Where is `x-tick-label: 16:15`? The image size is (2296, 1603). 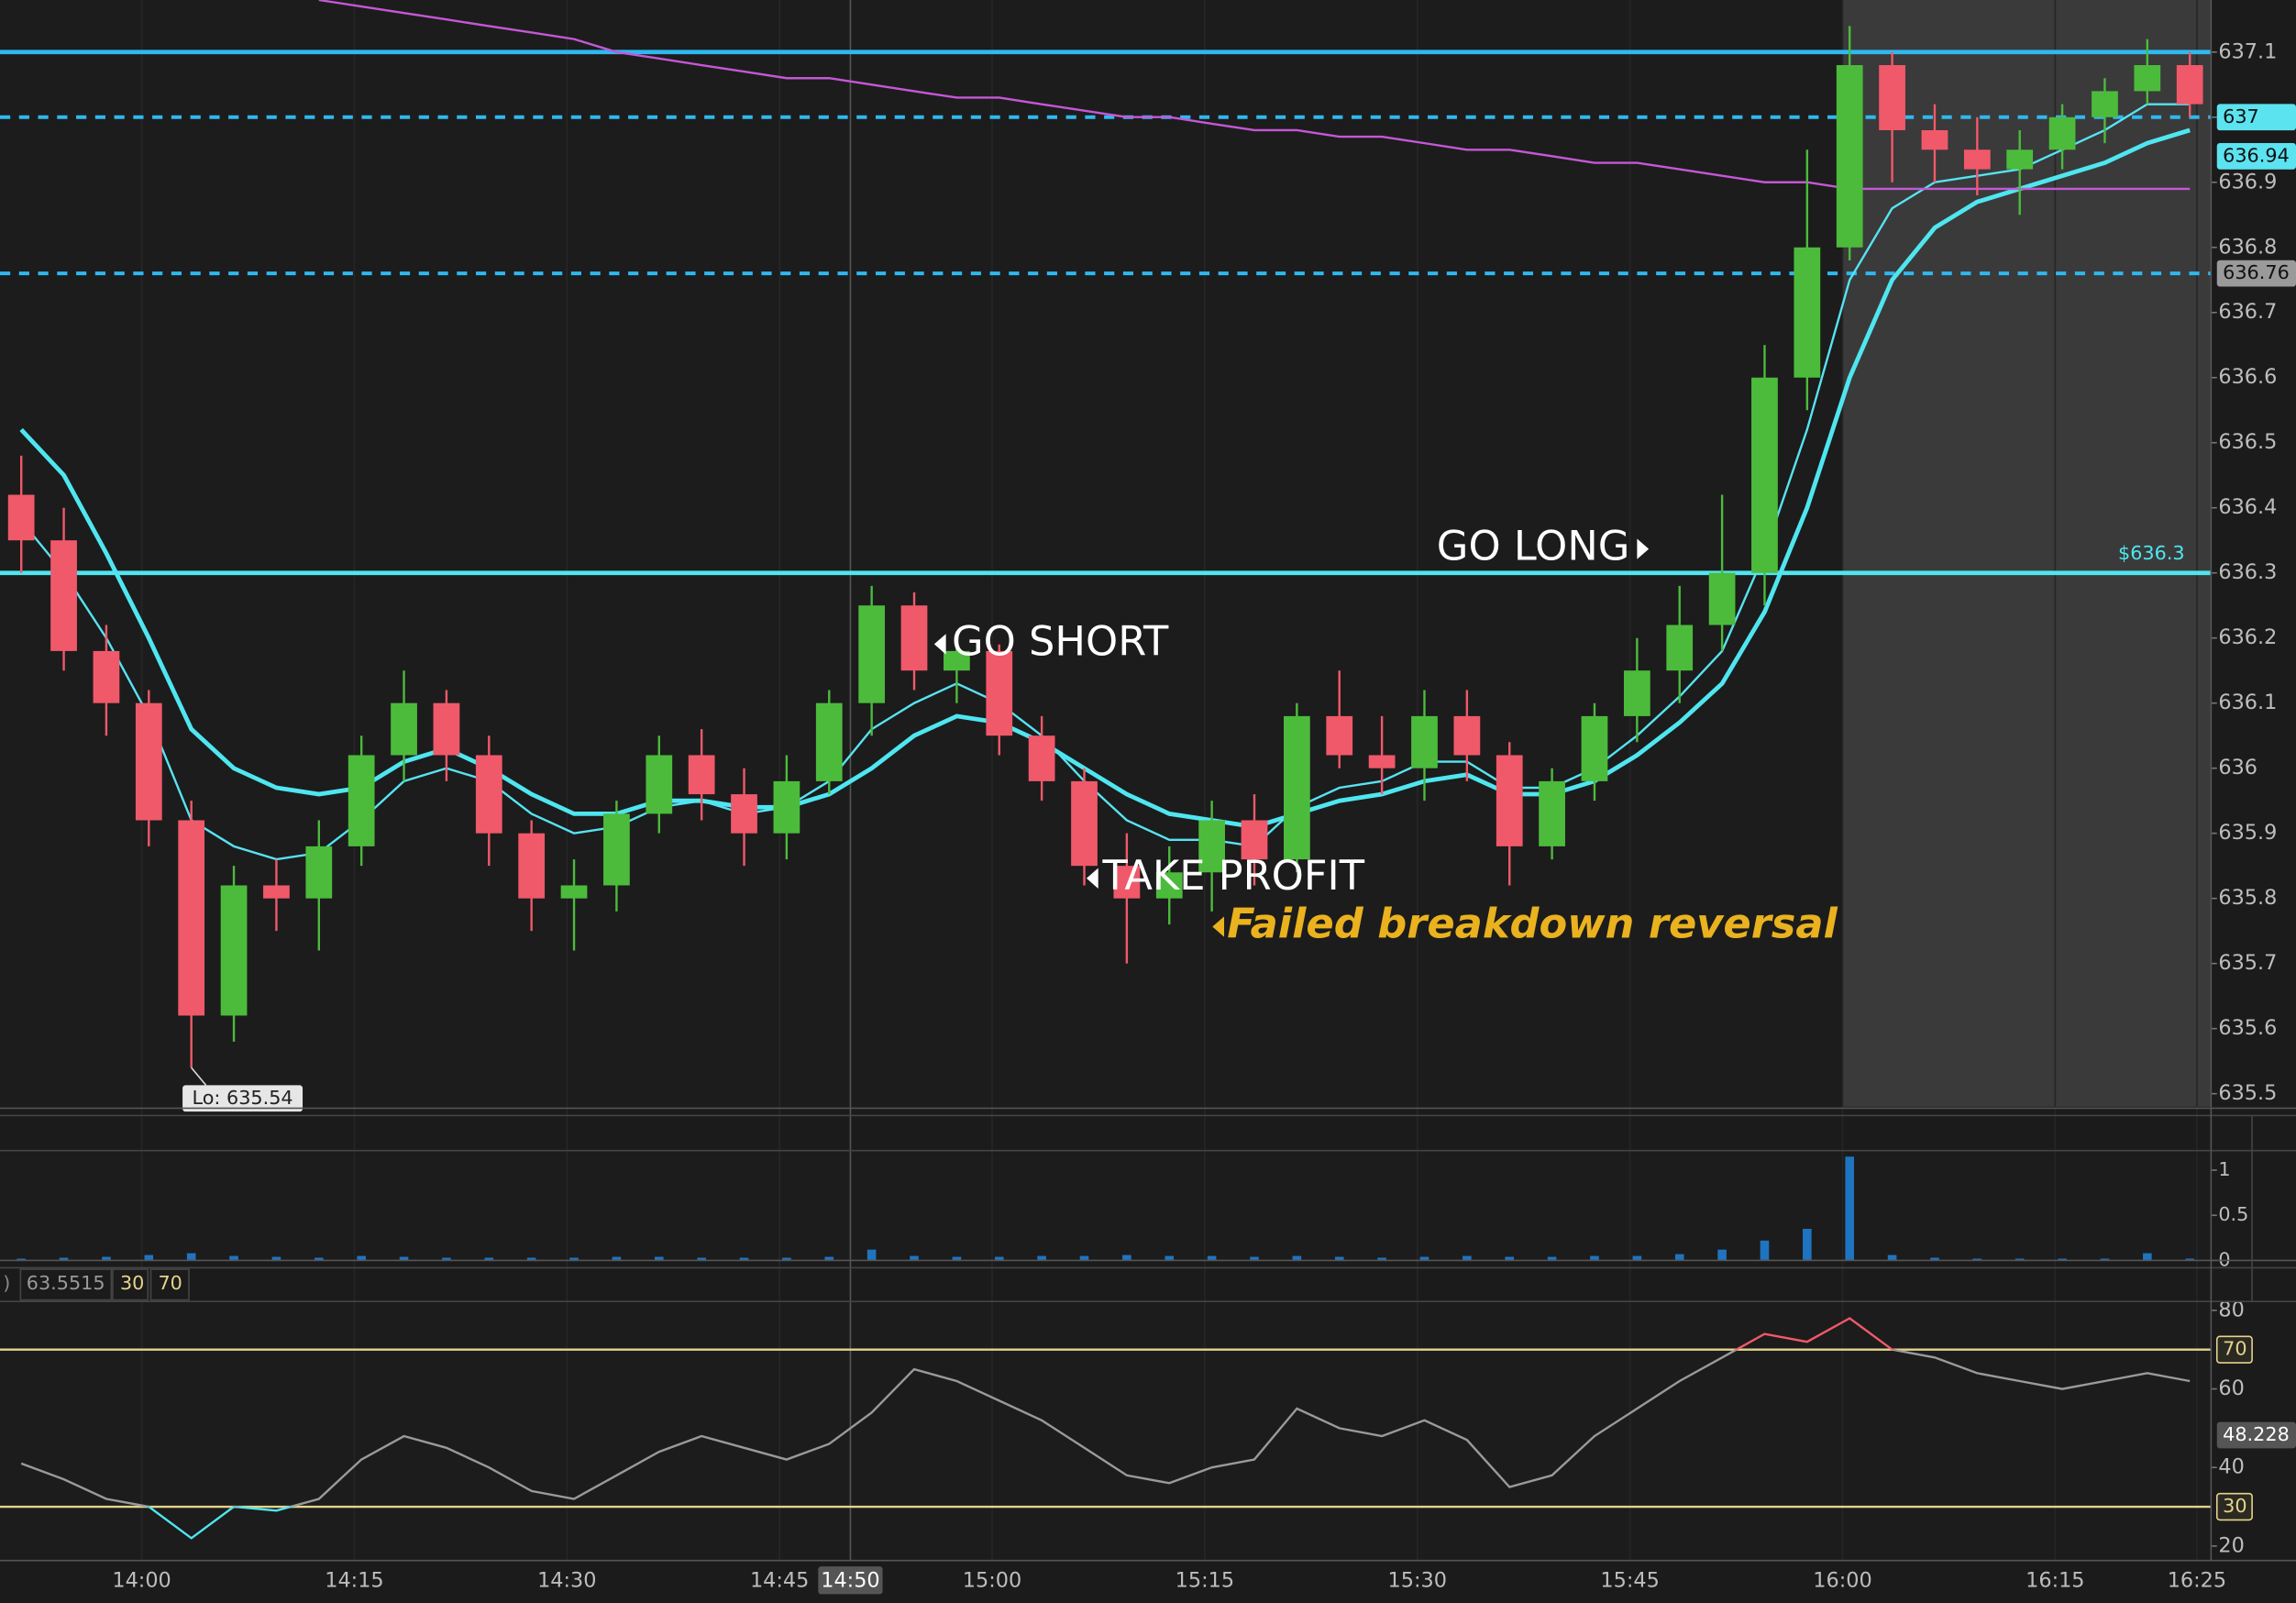 x-tick-label: 16:15 is located at coordinates (2055, 1581).